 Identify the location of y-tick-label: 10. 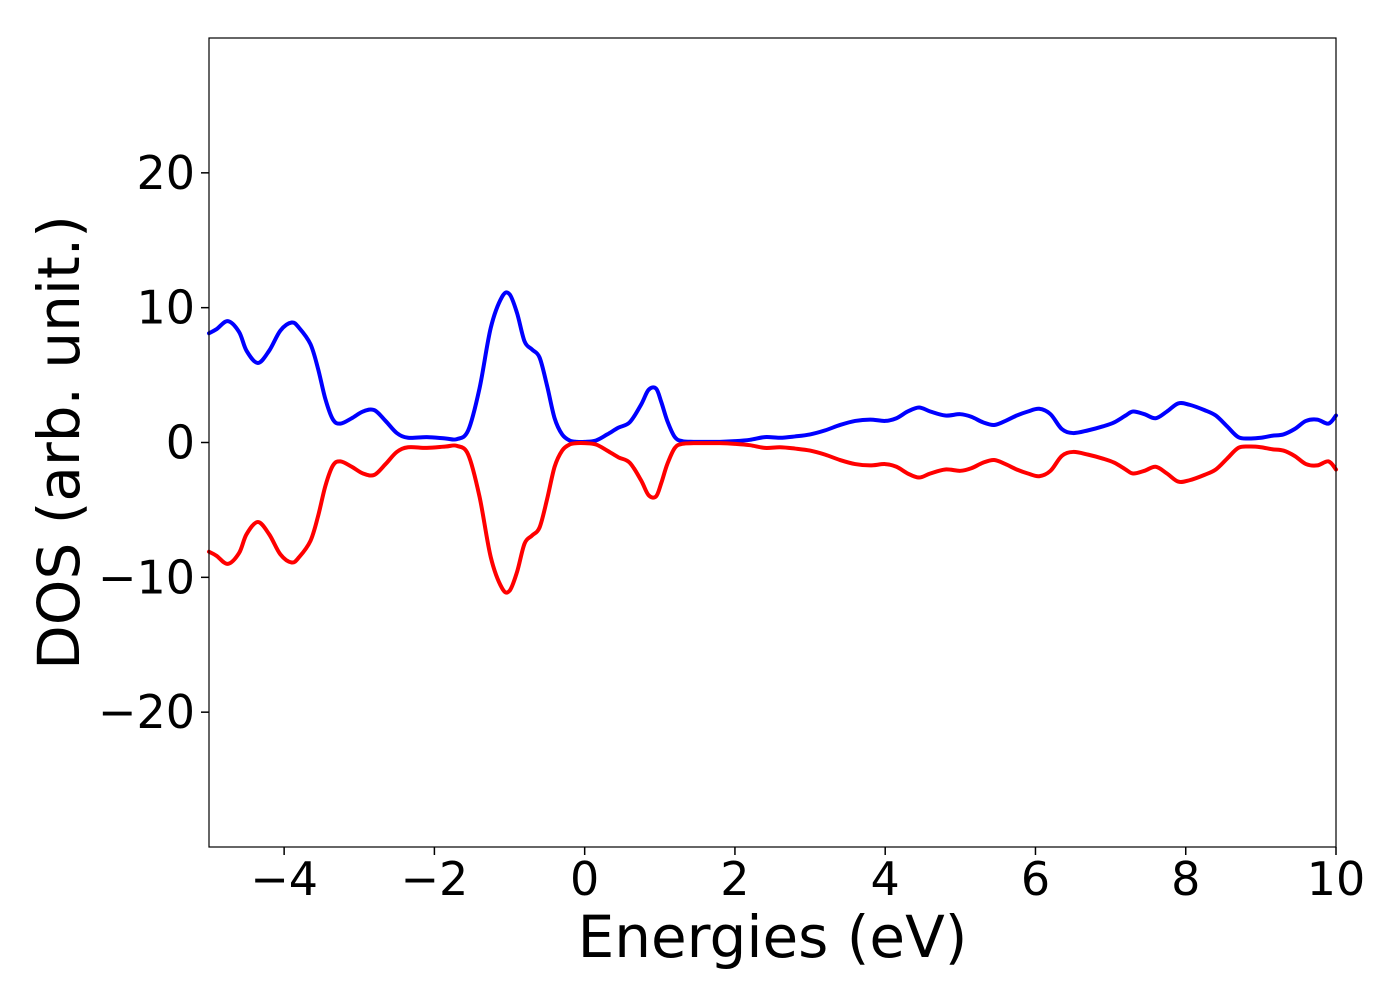
(165, 308).